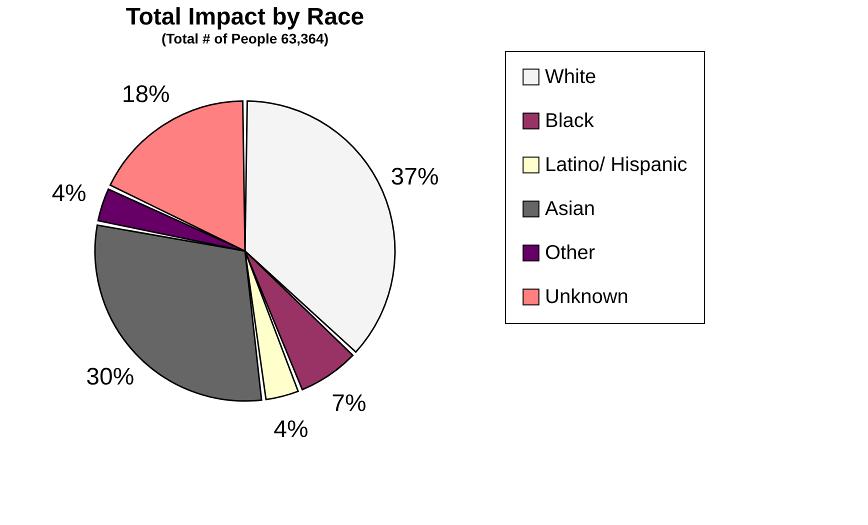  I want to click on data-label: 7%, so click(349, 404).